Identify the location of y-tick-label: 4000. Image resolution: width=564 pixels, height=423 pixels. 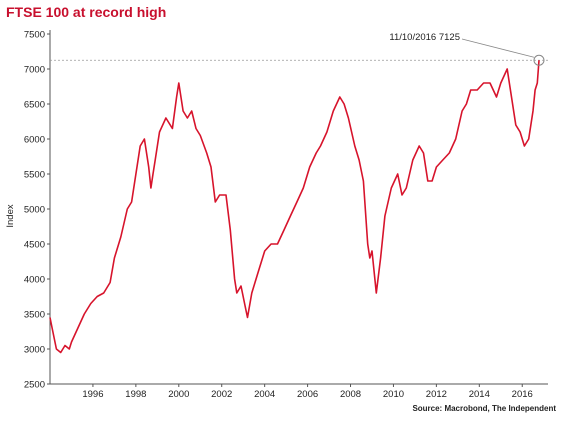
(34, 280).